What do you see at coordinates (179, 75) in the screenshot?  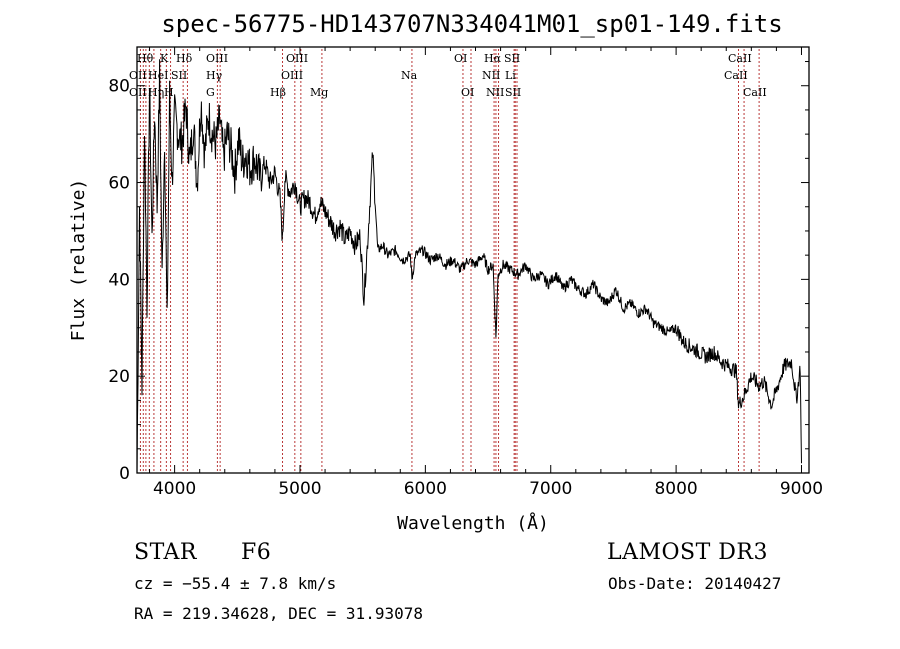 I see `line-label-sii-2: SII` at bounding box center [179, 75].